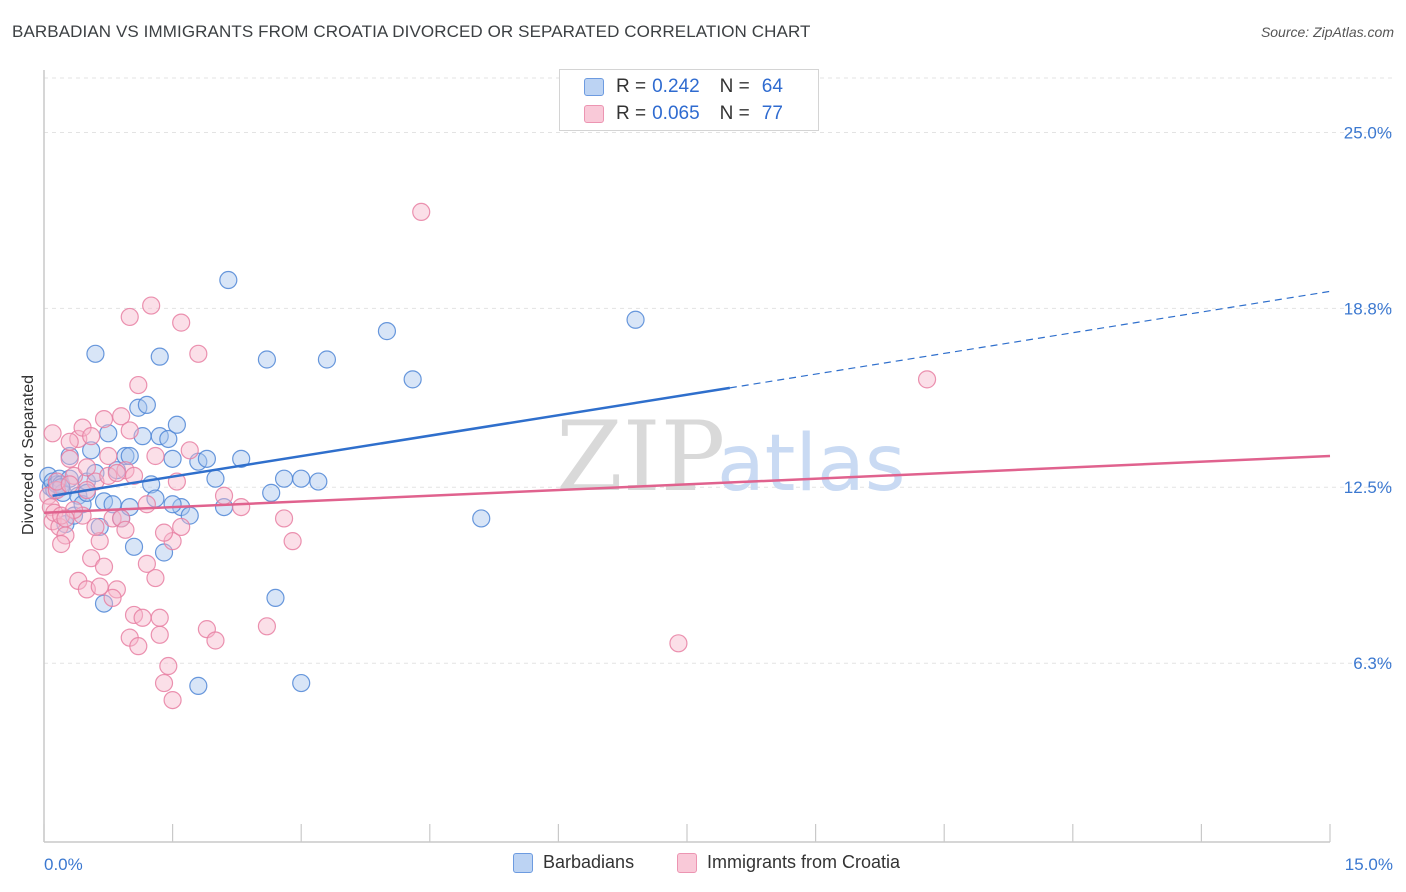  I want to click on x-tick-labels: 0.0% 15.0%, so click(718, 864).